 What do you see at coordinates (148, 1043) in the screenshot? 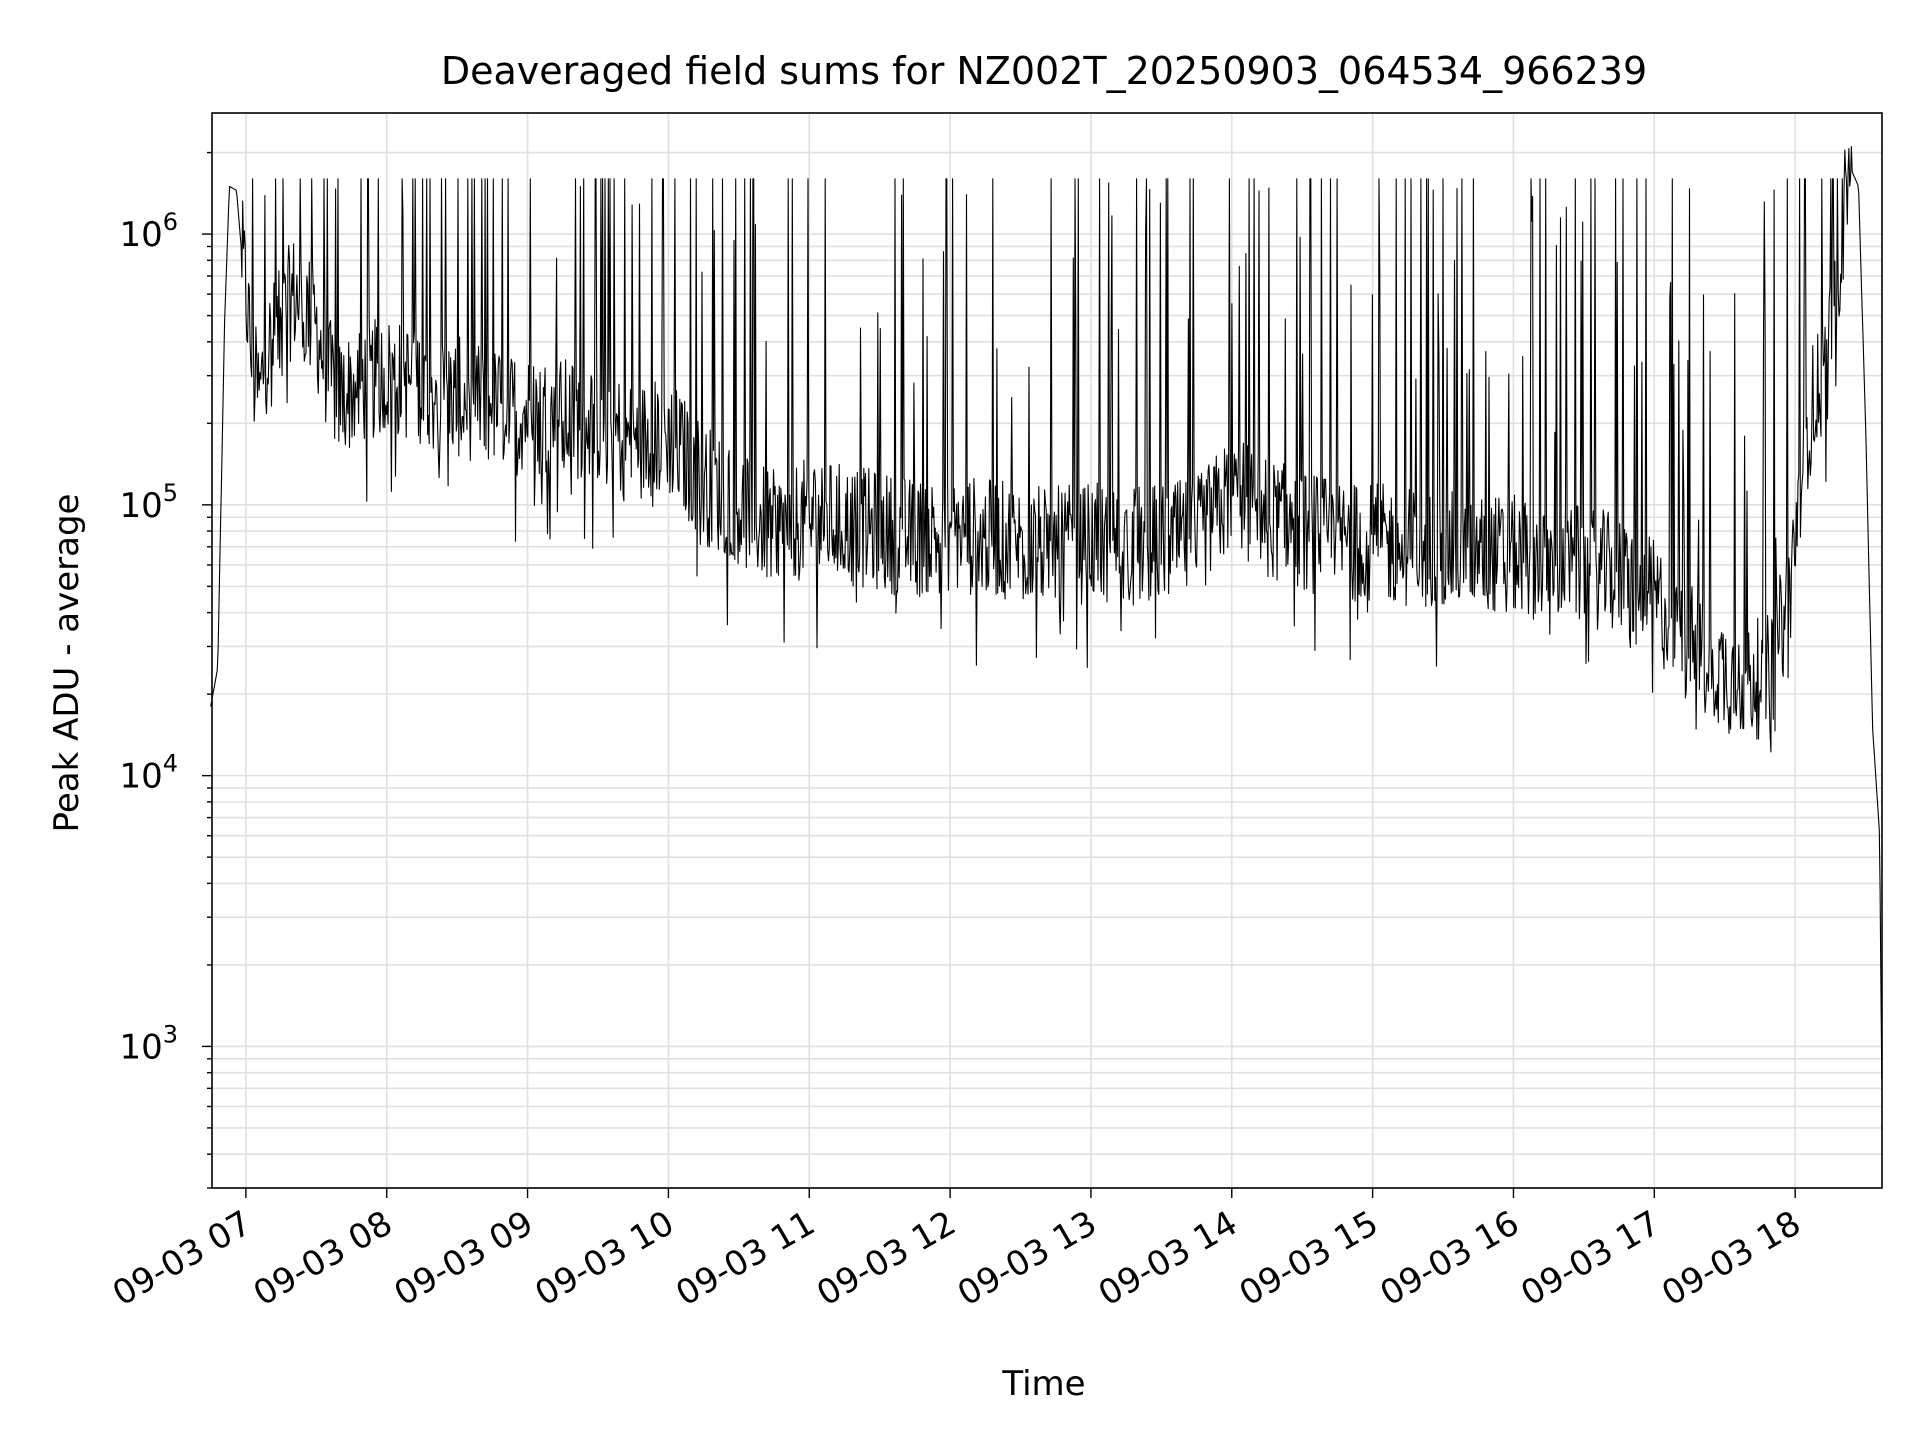
I see `y-tick-label: 10³` at bounding box center [148, 1043].